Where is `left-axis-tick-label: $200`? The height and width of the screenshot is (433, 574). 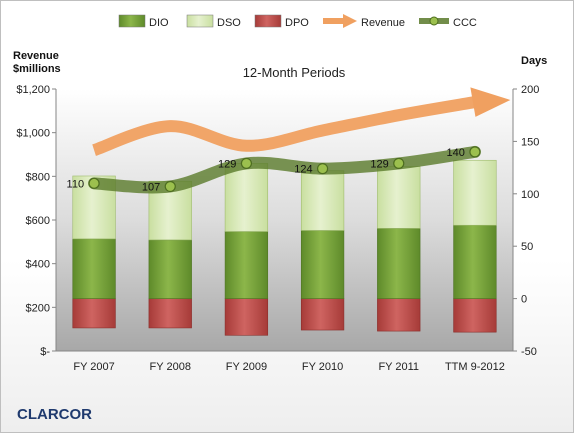
left-axis-tick-label: $200 is located at coordinates (38, 308).